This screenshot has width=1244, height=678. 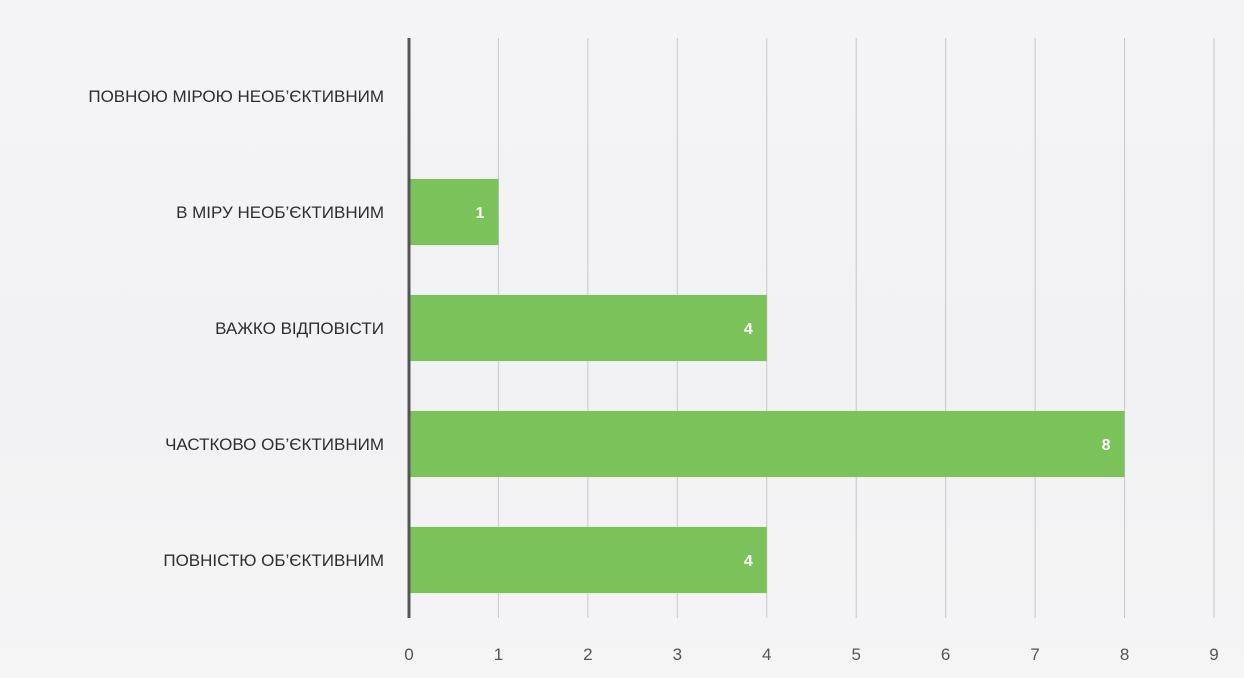 I want to click on category-label-4: ЧАСТКОВО ОБ’ЄКТИВНИМ, so click(x=274, y=444).